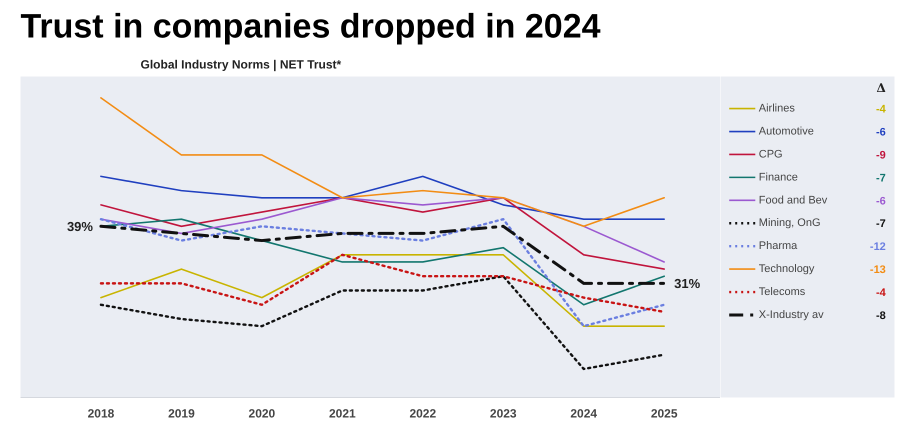 The height and width of the screenshot is (426, 906). I want to click on x-tick-label: 2020, so click(262, 413).